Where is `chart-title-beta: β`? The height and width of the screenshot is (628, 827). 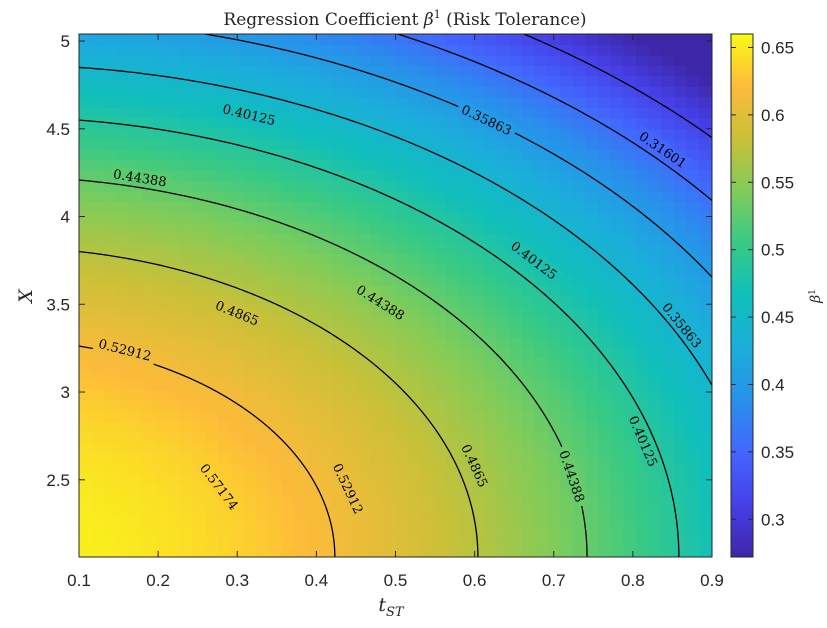 chart-title-beta: β is located at coordinates (428, 20).